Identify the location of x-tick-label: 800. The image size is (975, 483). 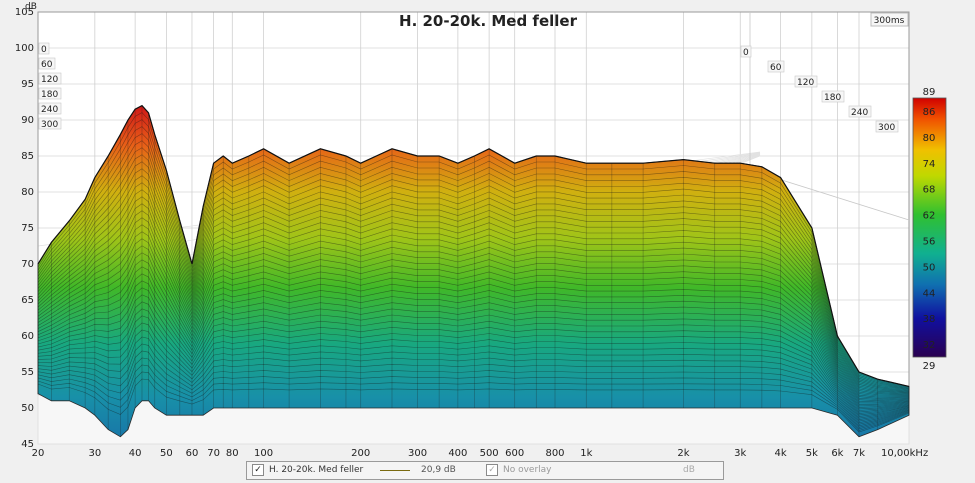
(554, 453).